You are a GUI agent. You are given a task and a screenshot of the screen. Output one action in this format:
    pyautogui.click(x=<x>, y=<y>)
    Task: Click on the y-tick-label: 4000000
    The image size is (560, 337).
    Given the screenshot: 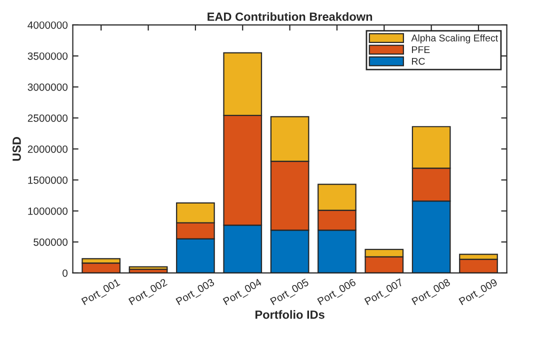 What is the action you would take?
    pyautogui.click(x=48, y=25)
    